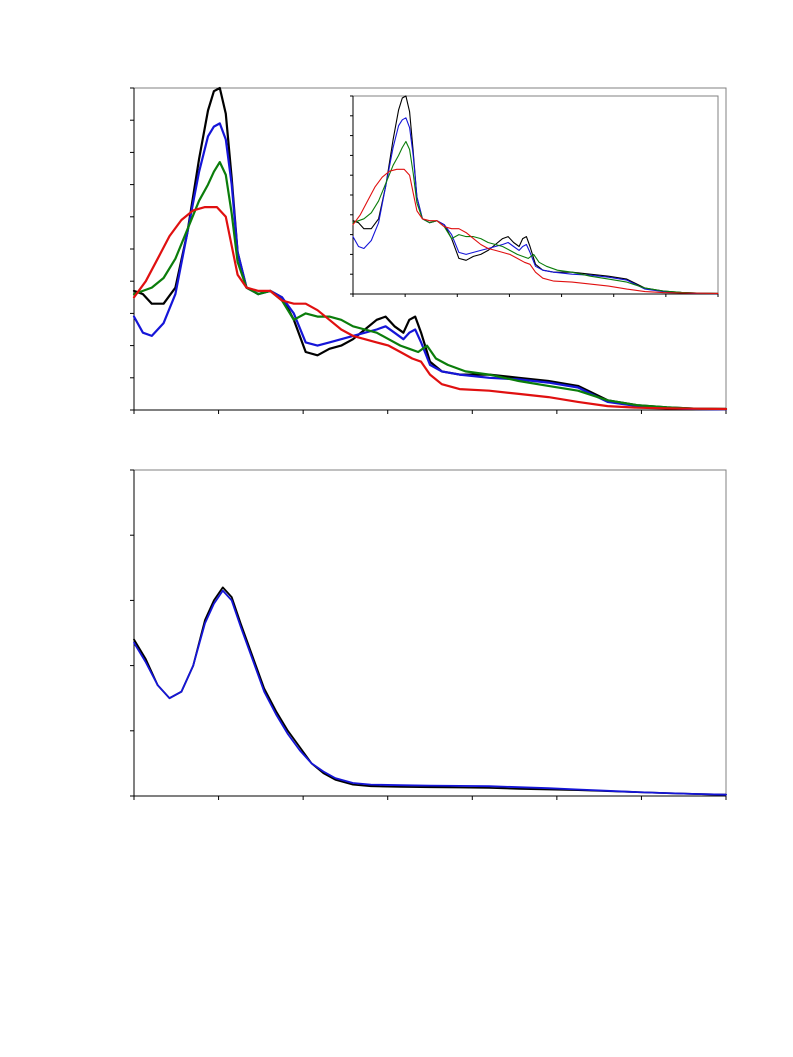 This screenshot has width=793, height=1057. Describe the element at coordinates (352, 195) in the screenshot. I see `inset-chart-y-ticks` at that location.